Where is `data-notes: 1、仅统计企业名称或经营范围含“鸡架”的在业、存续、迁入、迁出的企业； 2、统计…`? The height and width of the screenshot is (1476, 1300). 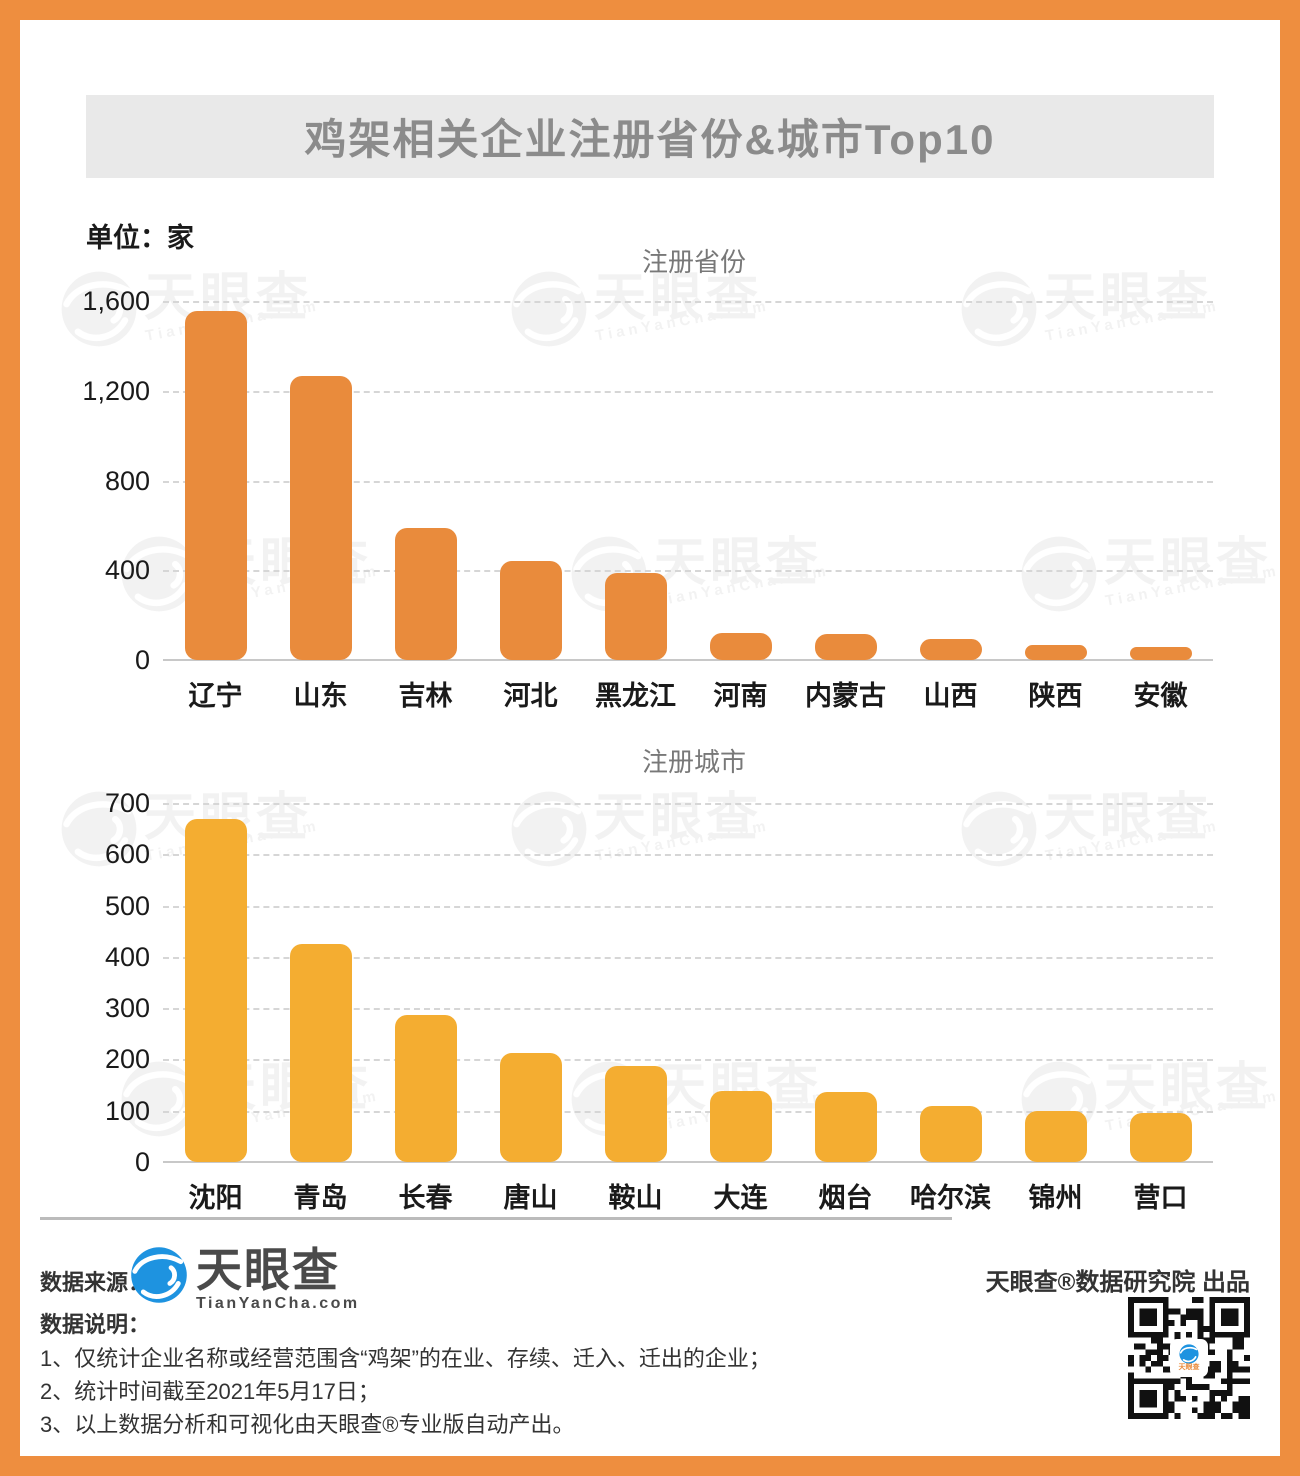 data-notes: 1、仅统计企业名称或经营范围含“鸡架”的在业、存续、迁入、迁出的企业； 2、统计… is located at coordinates (405, 1391).